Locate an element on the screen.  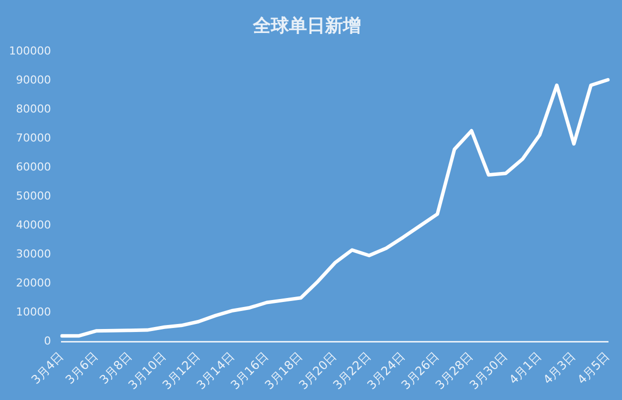
y-tick-label: 40000 is located at coordinates (33, 225).